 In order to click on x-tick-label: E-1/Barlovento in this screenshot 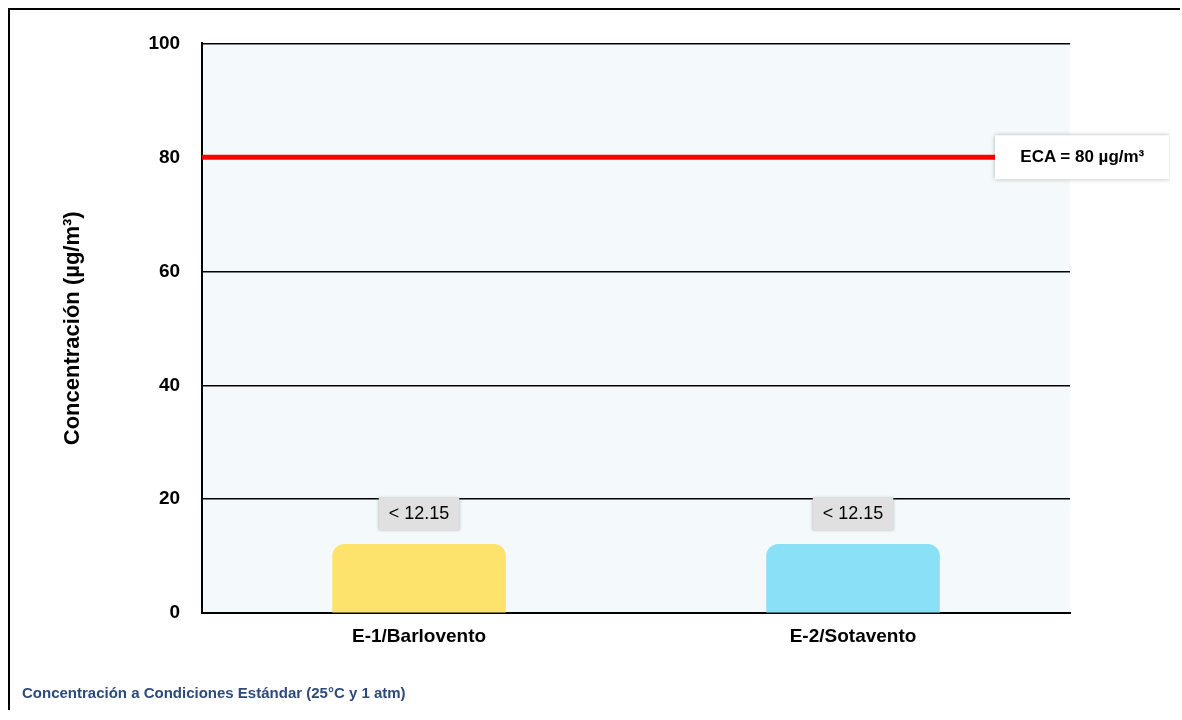, I will do `click(419, 635)`.